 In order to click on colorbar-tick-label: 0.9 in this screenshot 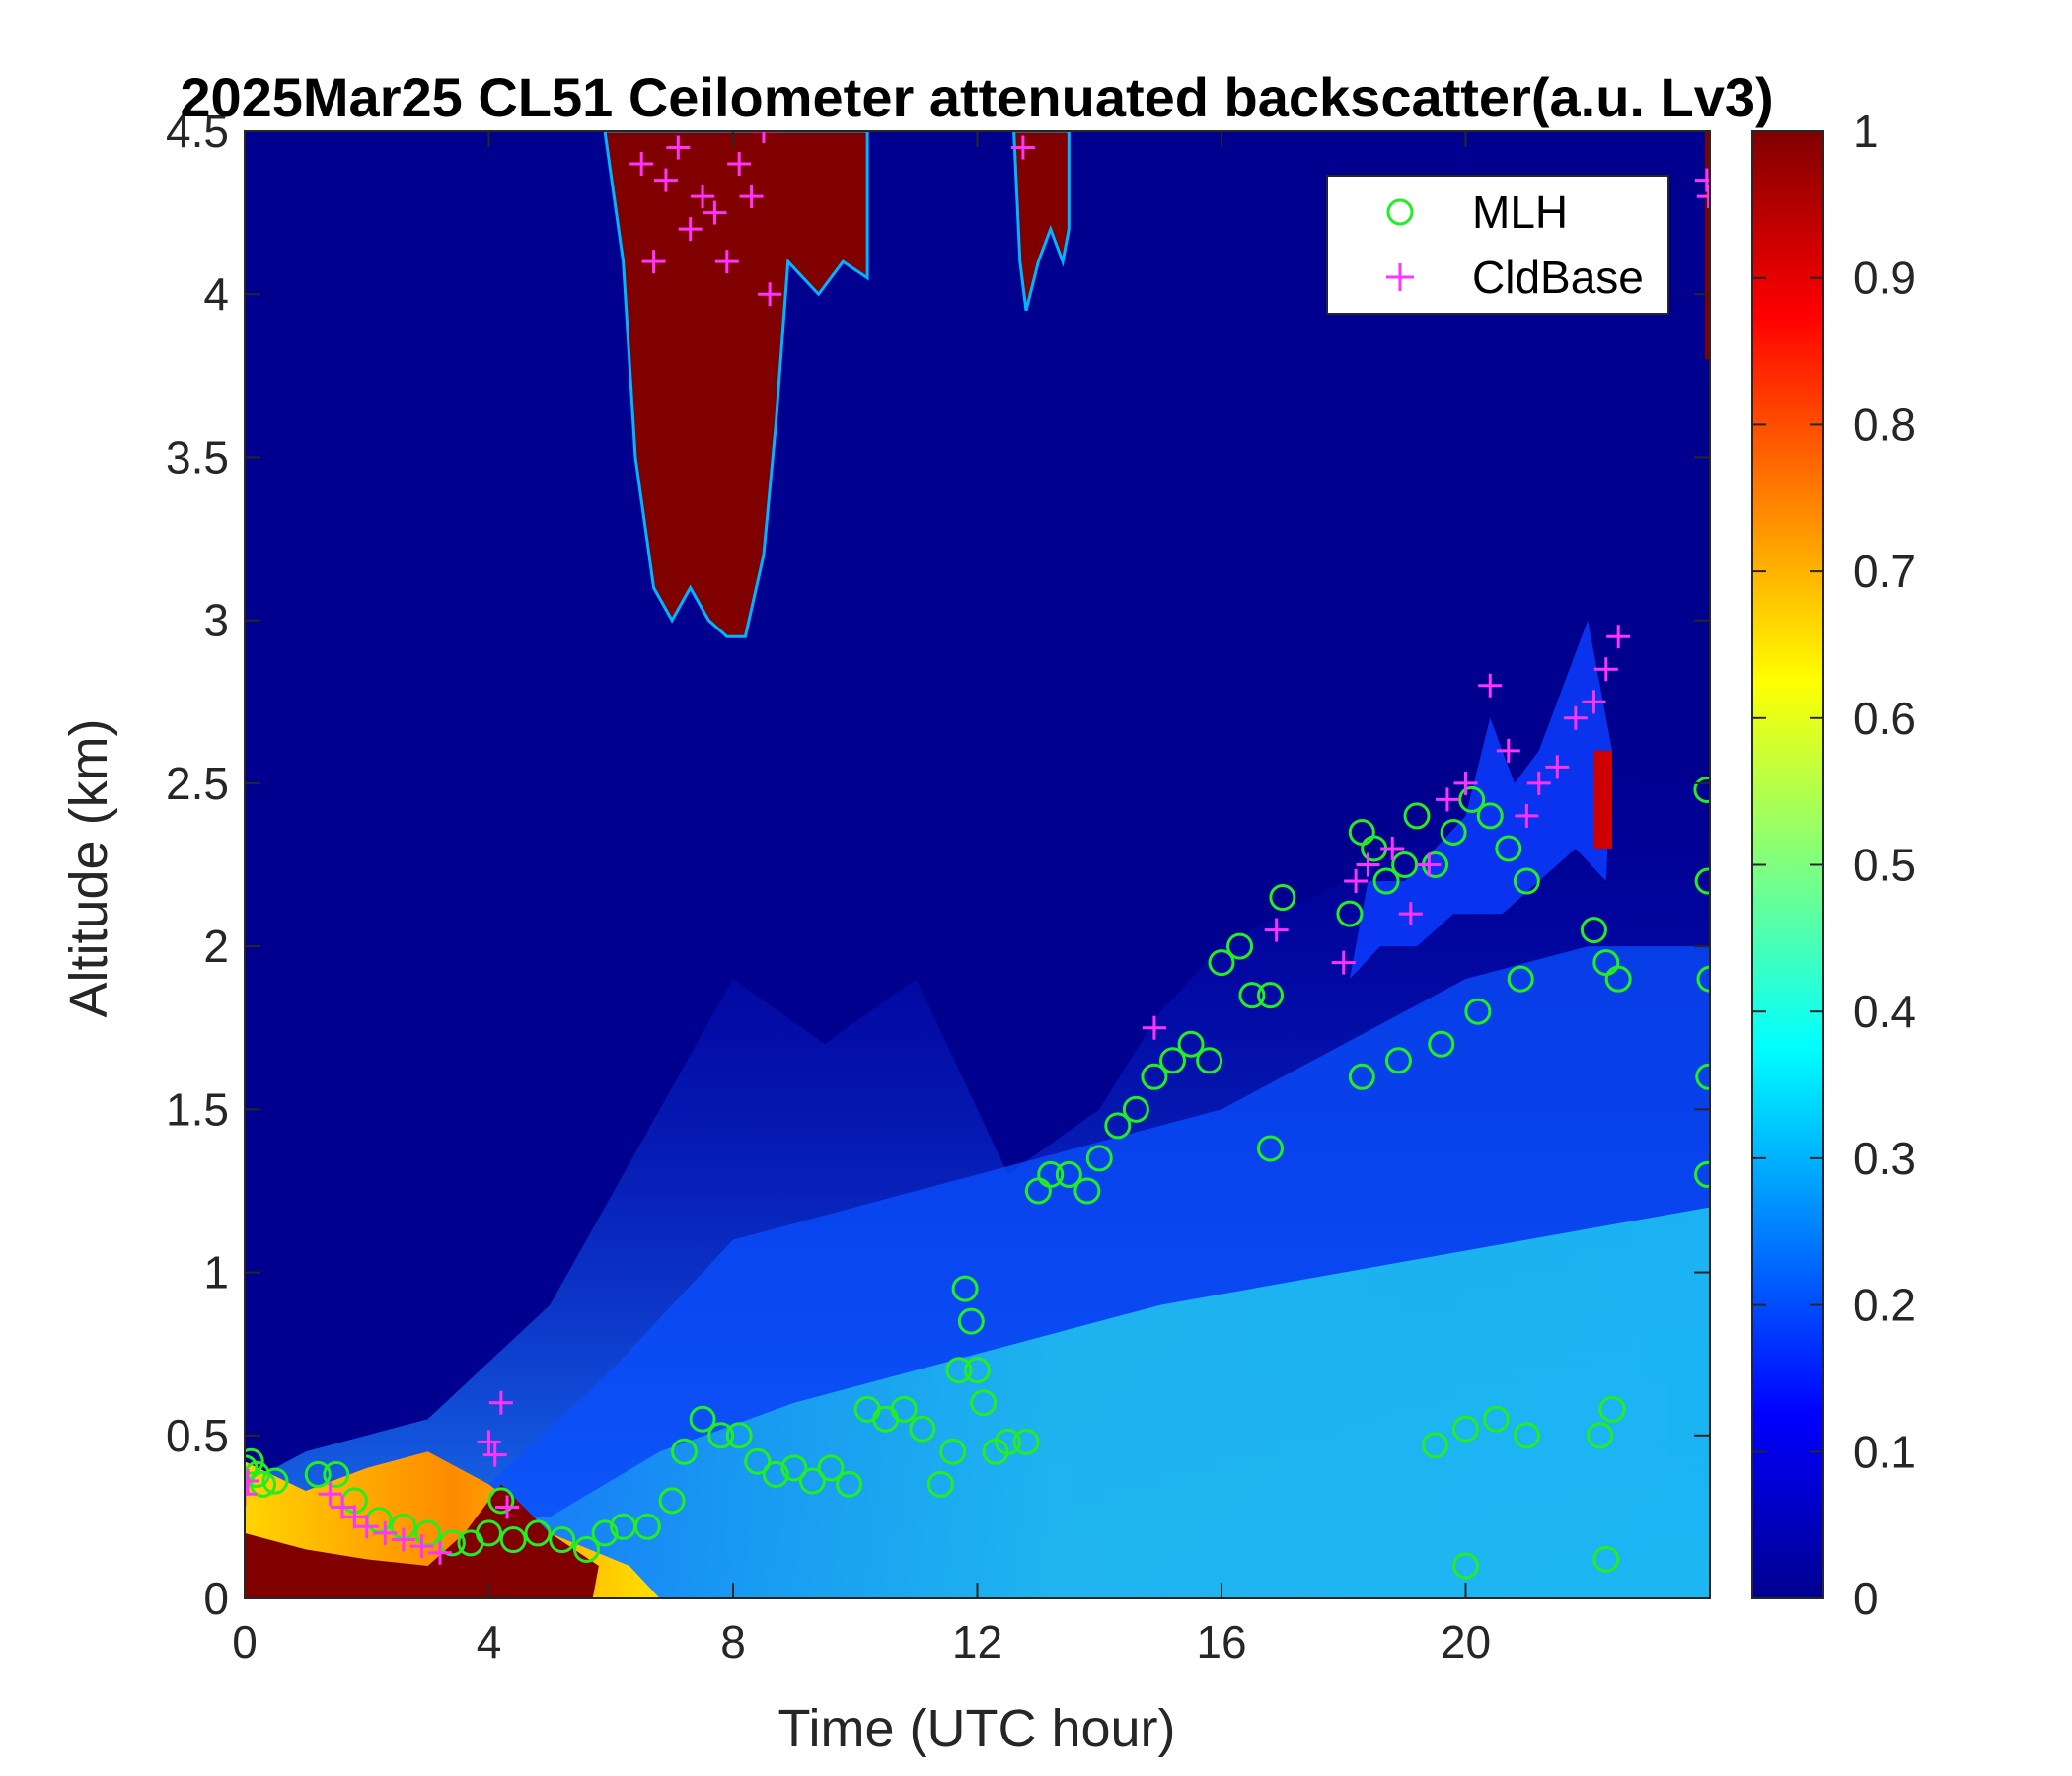, I will do `click(1885, 279)`.